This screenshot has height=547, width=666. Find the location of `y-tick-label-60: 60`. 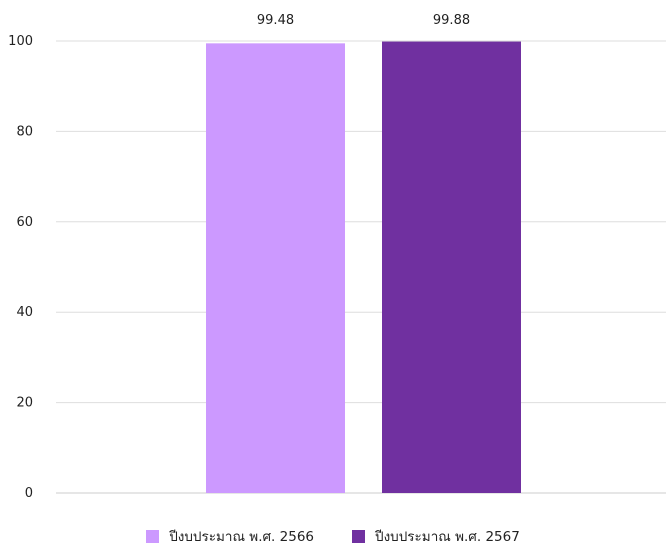

y-tick-label-60: 60 is located at coordinates (24, 222).